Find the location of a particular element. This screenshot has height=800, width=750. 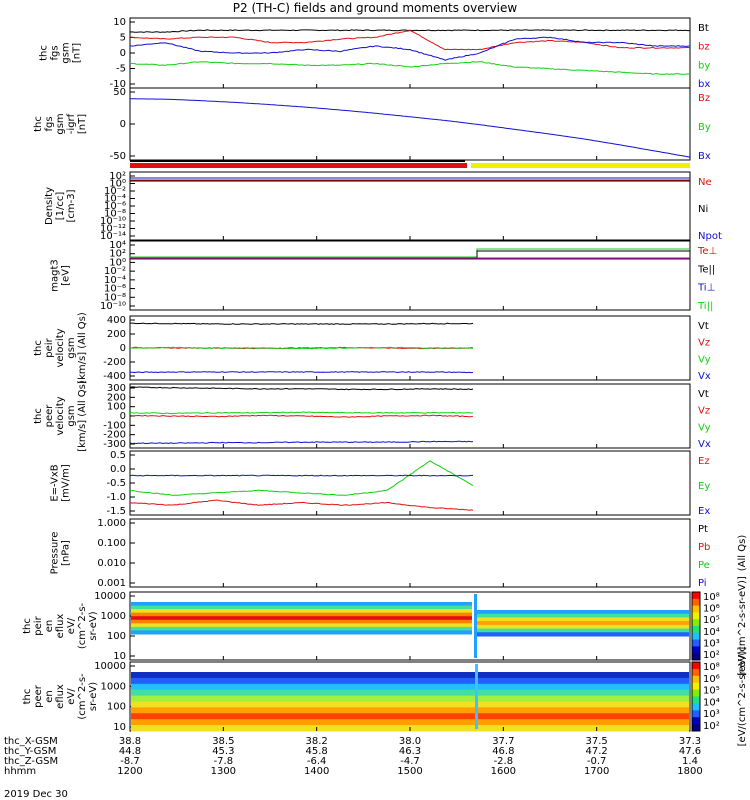

y-tick-label: 0.001 is located at coordinates (111, 583).